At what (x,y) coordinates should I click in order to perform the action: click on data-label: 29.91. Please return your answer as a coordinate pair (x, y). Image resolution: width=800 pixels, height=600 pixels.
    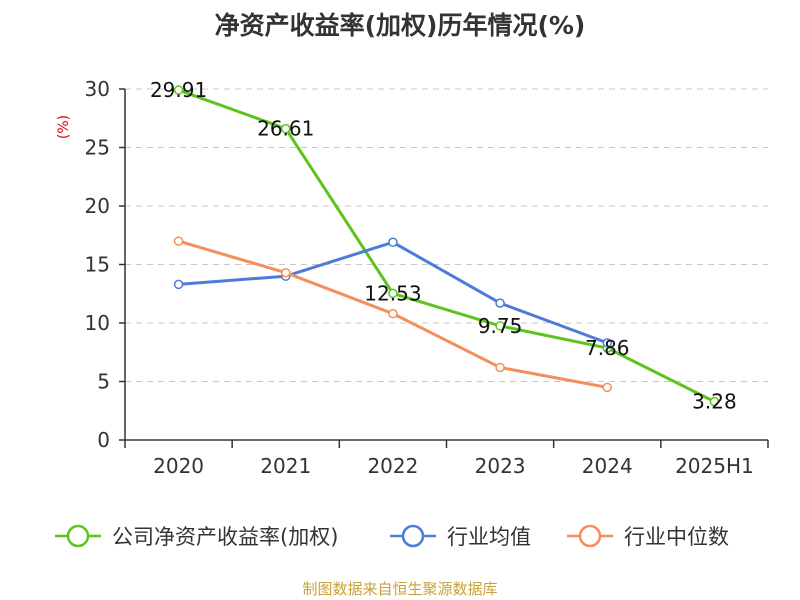
    Looking at the image, I should click on (178, 90).